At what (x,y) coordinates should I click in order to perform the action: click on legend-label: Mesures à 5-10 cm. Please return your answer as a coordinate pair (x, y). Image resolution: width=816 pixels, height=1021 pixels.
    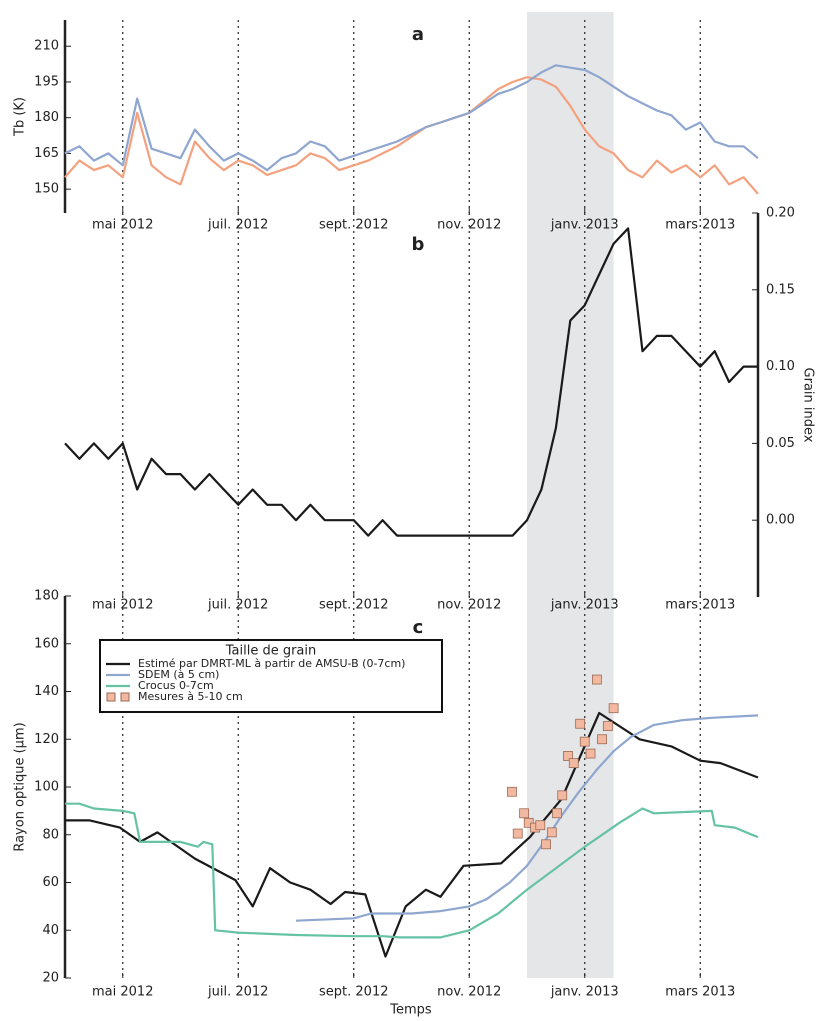
    Looking at the image, I should click on (190, 696).